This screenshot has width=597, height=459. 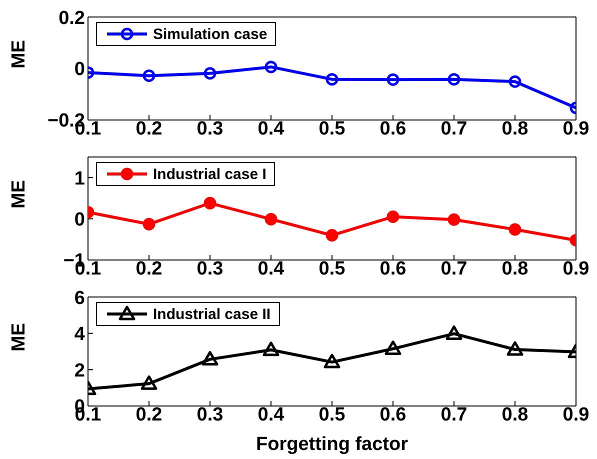 I want to click on x-axis-title: Forgetting factor, so click(x=332, y=444).